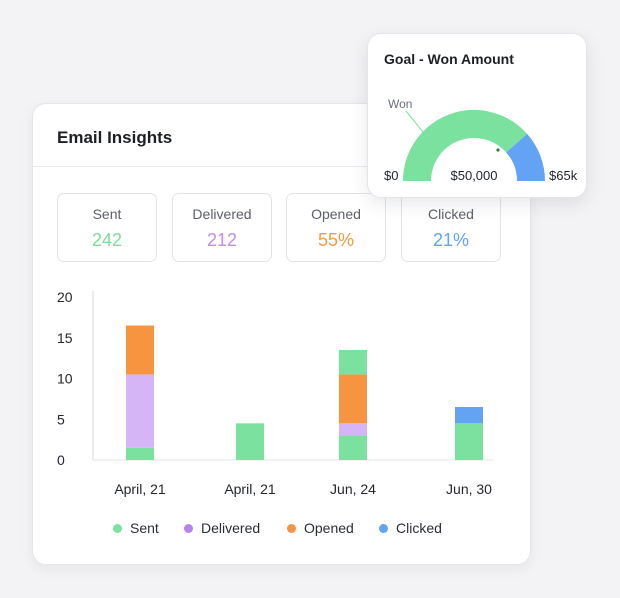 This screenshot has height=598, width=620. Describe the element at coordinates (222, 227) in the screenshot. I see `stat-delivered: Delivered 212` at that location.